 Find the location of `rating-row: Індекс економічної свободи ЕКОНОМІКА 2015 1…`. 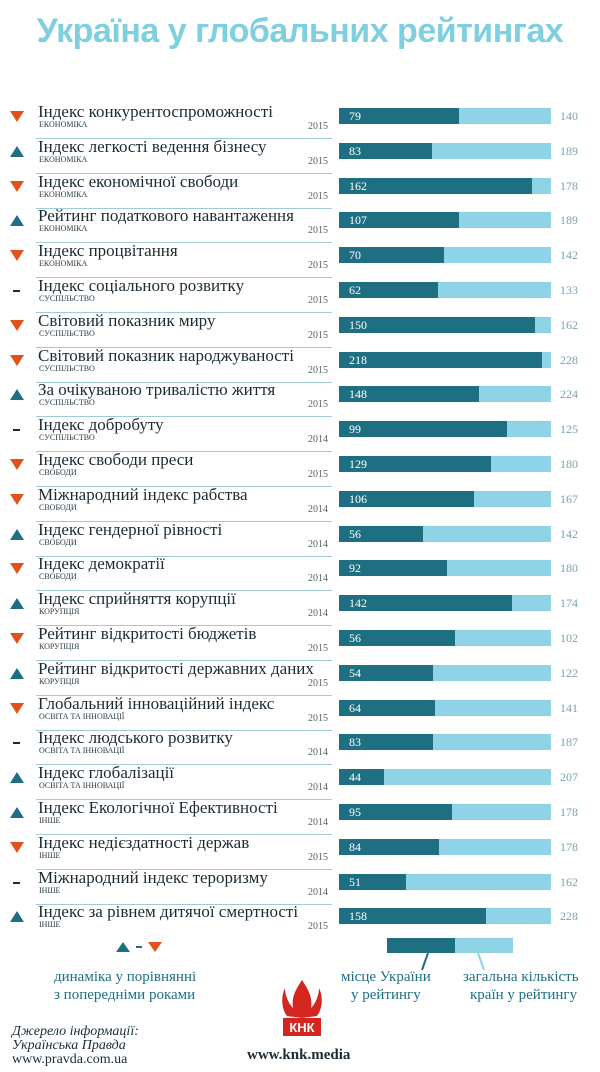

rating-row: Індекс економічної свободи ЕКОНОМІКА 2015 1… is located at coordinates (300, 190).